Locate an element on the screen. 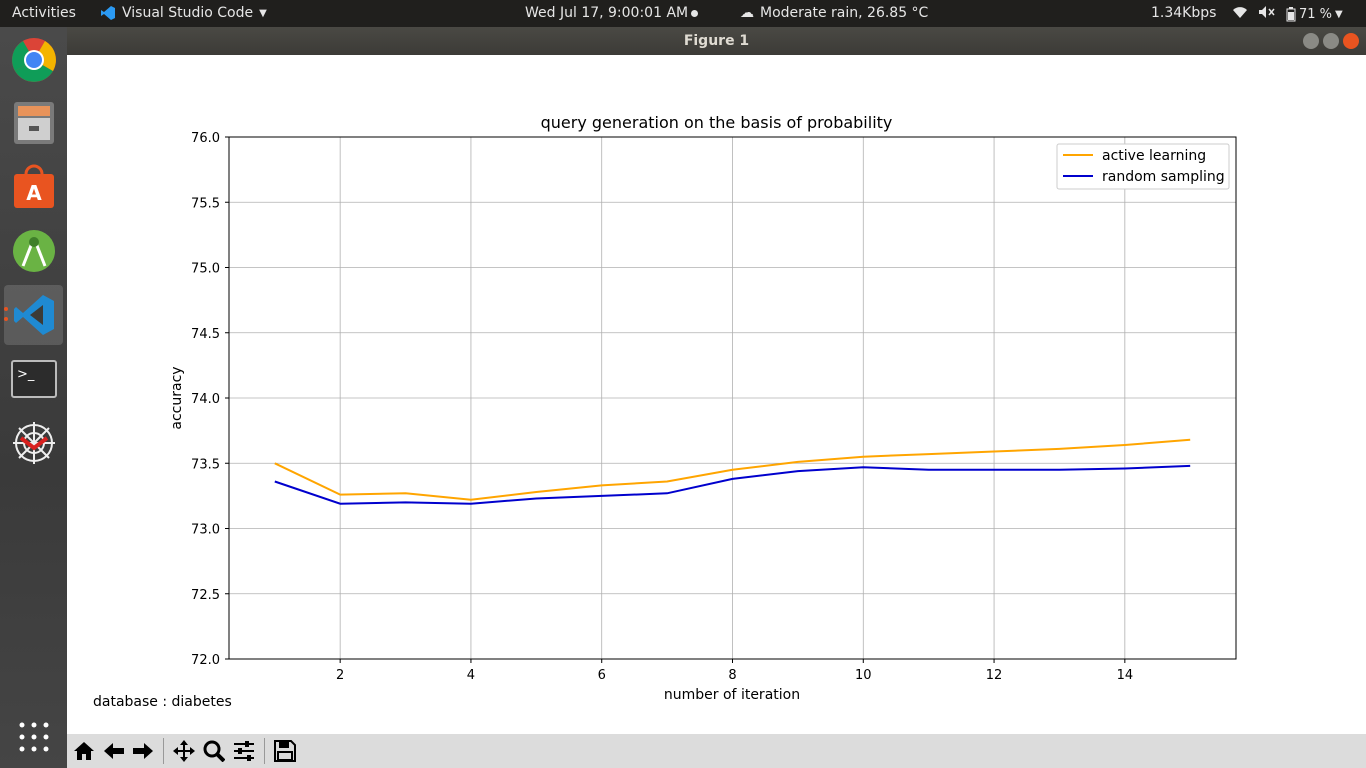 The width and height of the screenshot is (1366, 768). y-tick-label: 74.5 is located at coordinates (205, 334).